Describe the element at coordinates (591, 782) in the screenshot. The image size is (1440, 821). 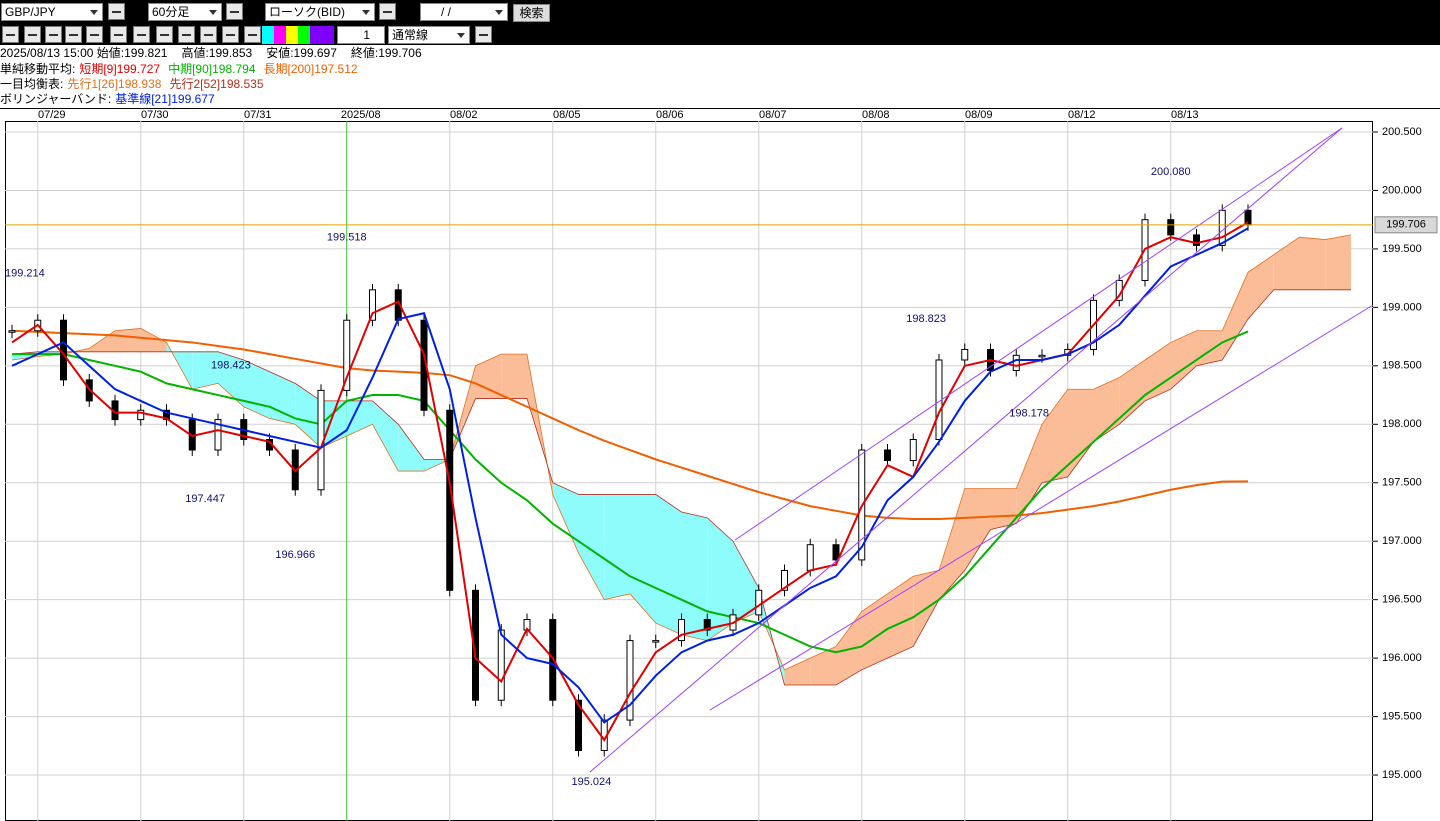
I see `price-annotation: 195.024` at that location.